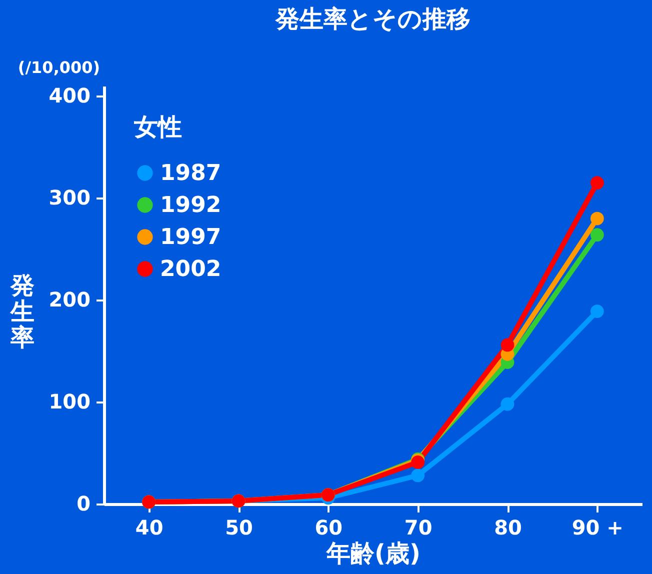  I want to click on x-axis-title: 年齢(歳), so click(373, 554).